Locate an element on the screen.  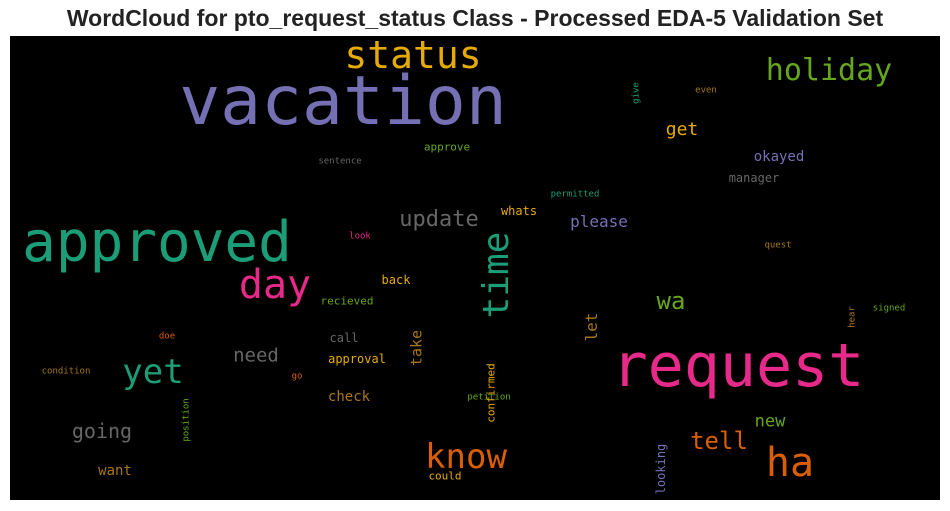
word-approval: approval is located at coordinates (357, 359).